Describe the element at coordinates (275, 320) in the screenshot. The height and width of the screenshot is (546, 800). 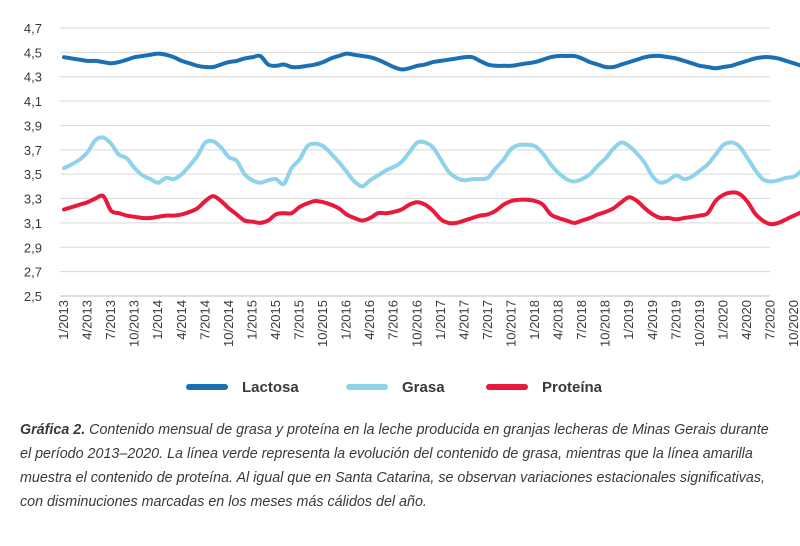
I see `x-tick-label: 4/2015` at that location.